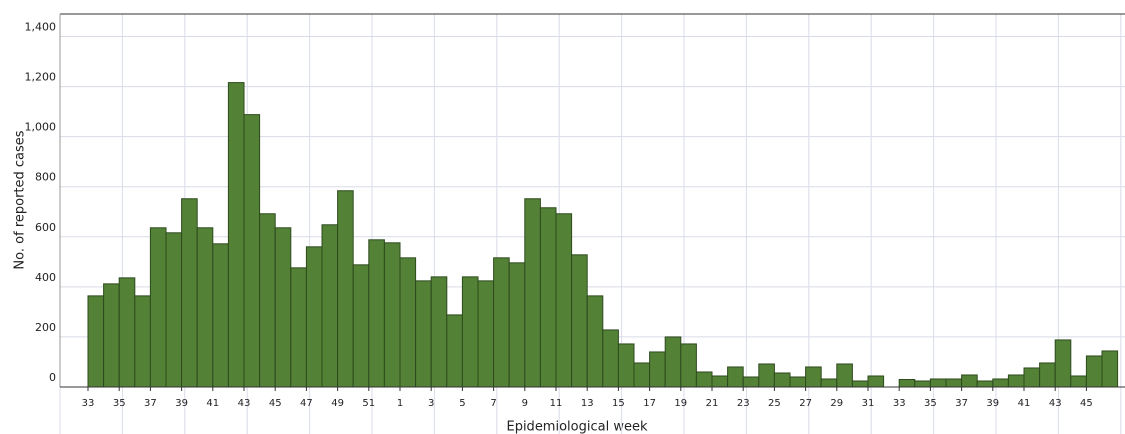 Image resolution: width=1125 pixels, height=434 pixels. Describe the element at coordinates (556, 403) in the screenshot. I see `x-tick-label: 11` at that location.